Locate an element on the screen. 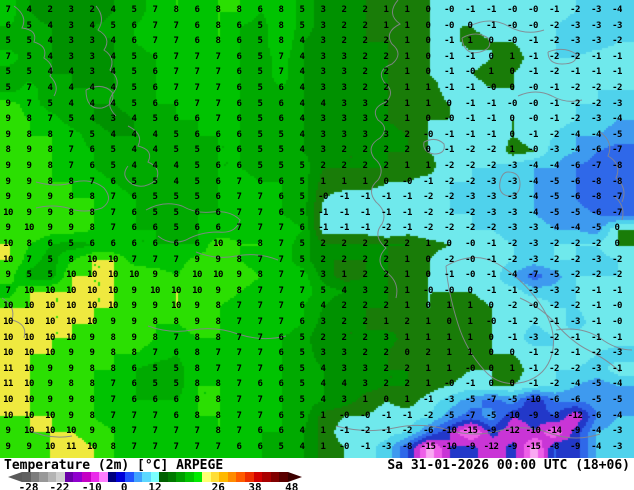 This screenshot has height=490, width=634. temperature-colorbar is located at coordinates (155, 477).